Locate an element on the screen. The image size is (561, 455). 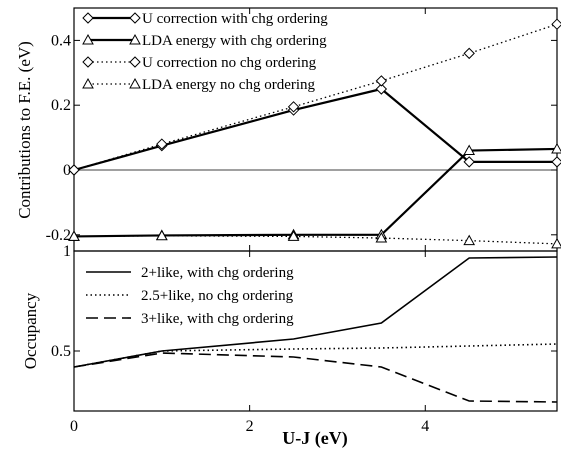
bottom-legend-label-2: 3+like, with chg ordering is located at coordinates (217, 319).